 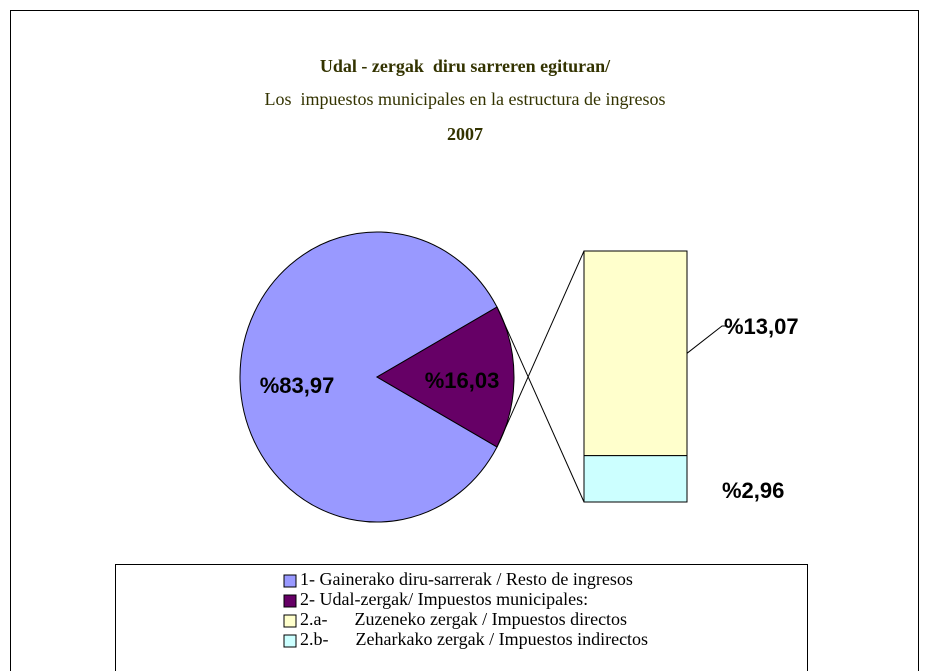 I want to click on pie-slice, so click(x=368, y=377).